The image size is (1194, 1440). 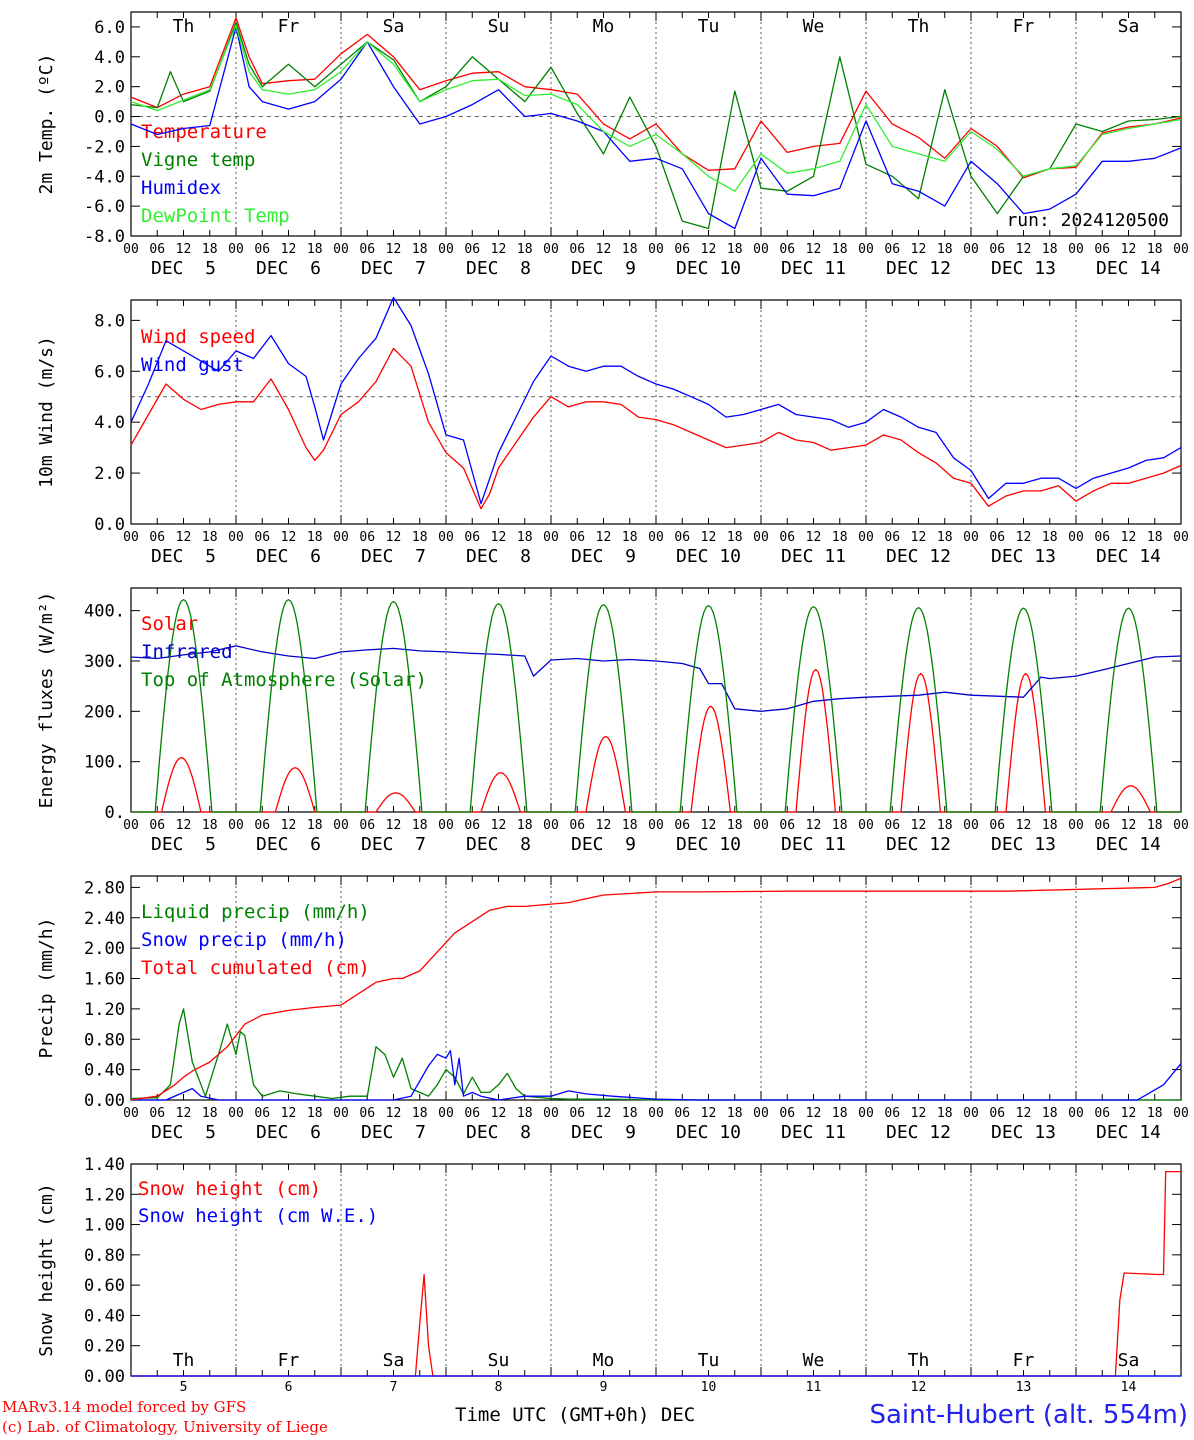 What do you see at coordinates (104, 712) in the screenshot?
I see `y-tick-label: 200.` at bounding box center [104, 712].